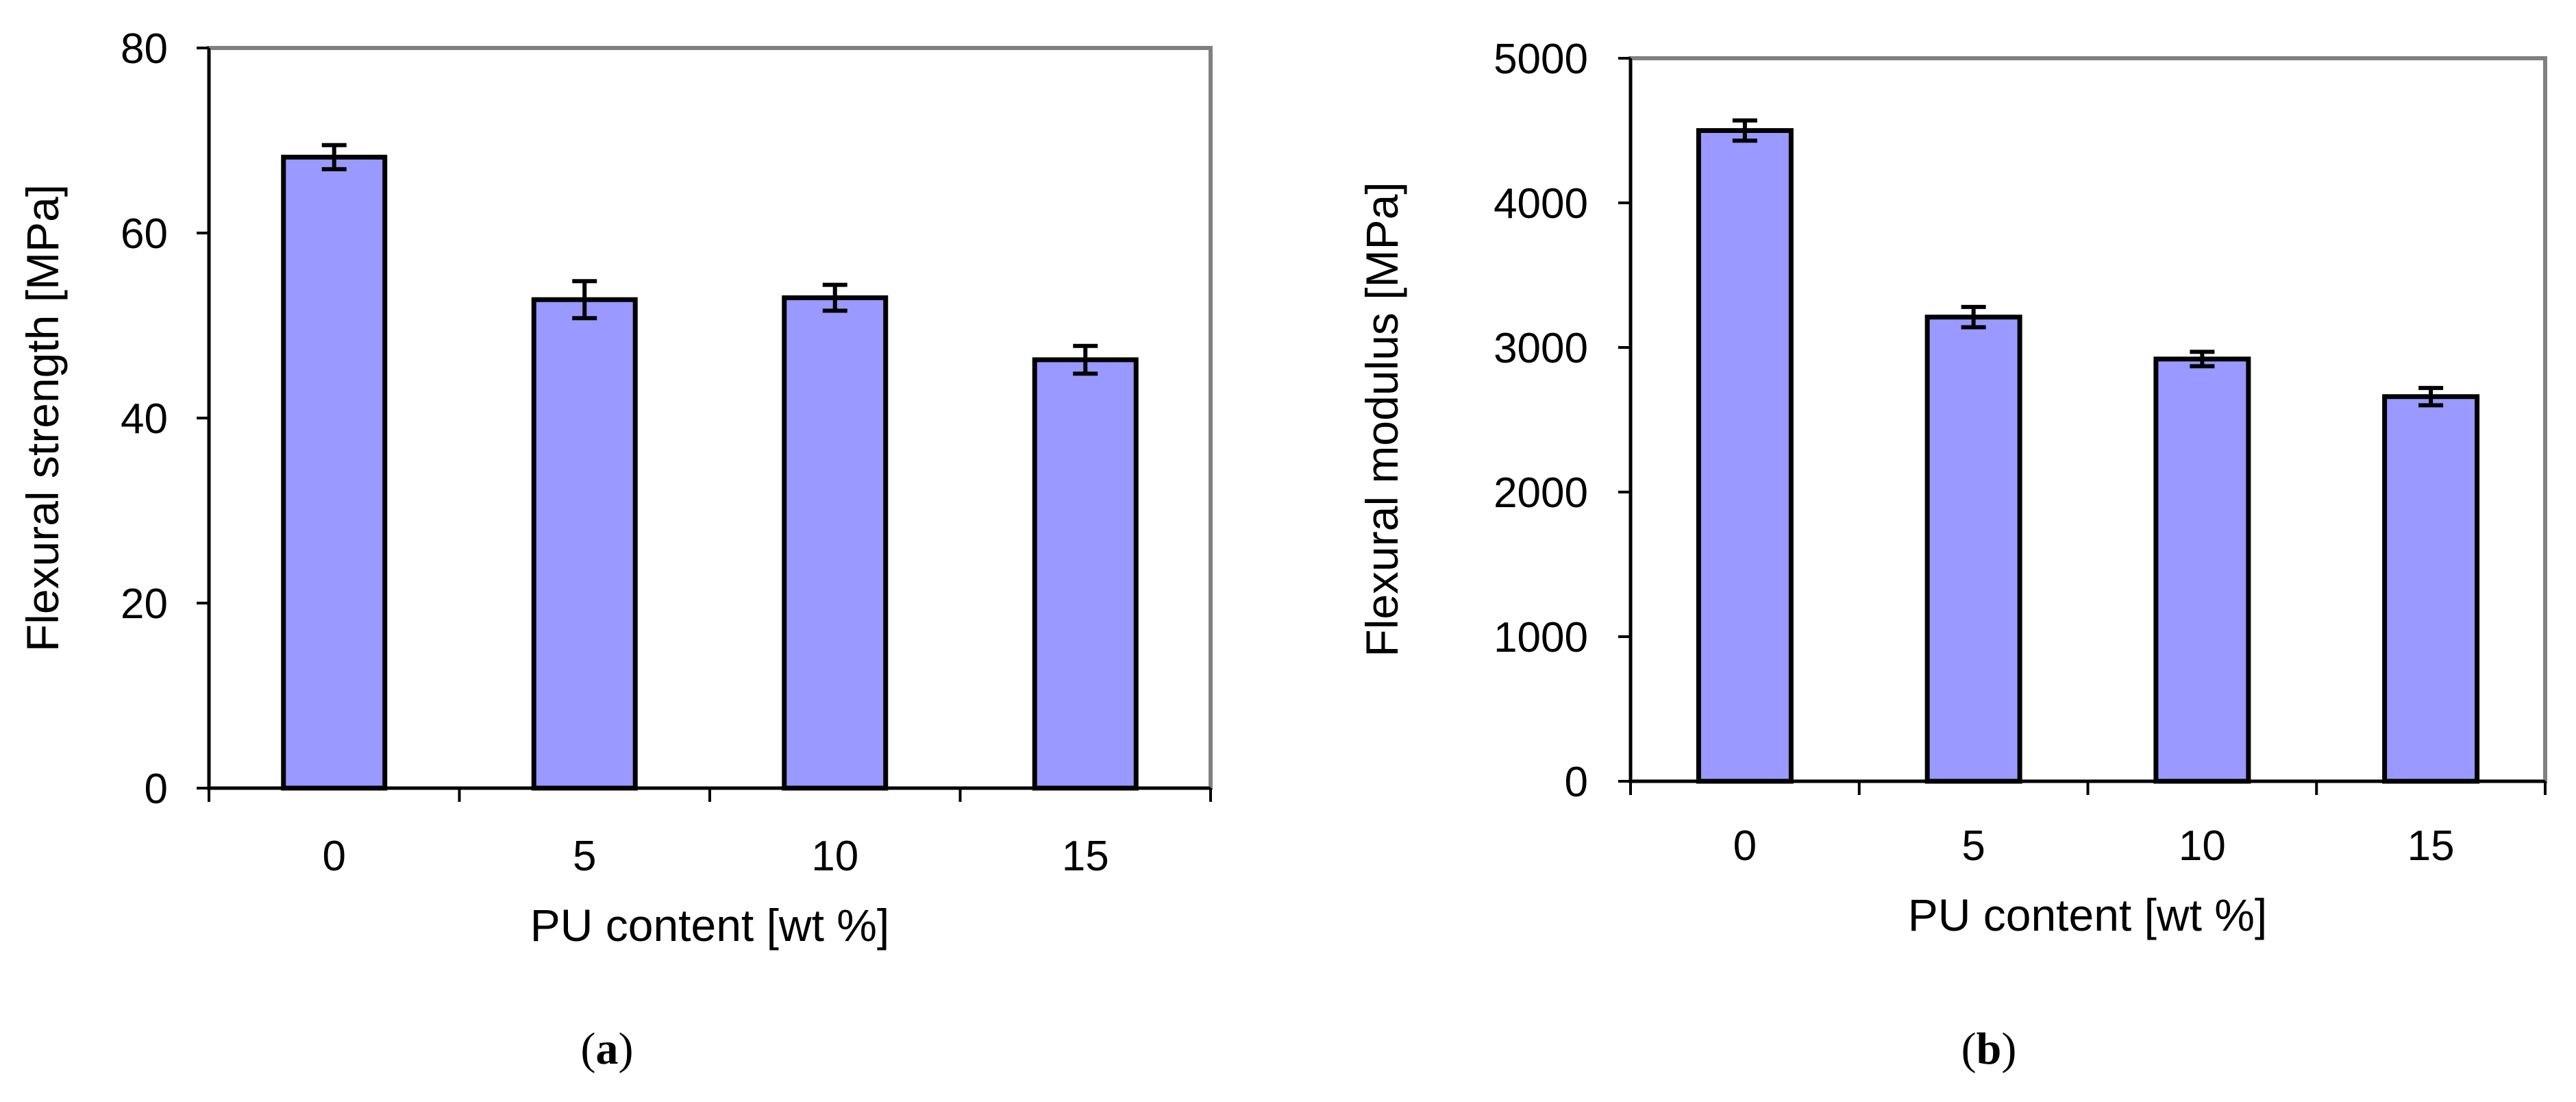 The image size is (2576, 1102). I want to click on y-axis-title-a: Flexural strength [MPa], so click(42, 418).